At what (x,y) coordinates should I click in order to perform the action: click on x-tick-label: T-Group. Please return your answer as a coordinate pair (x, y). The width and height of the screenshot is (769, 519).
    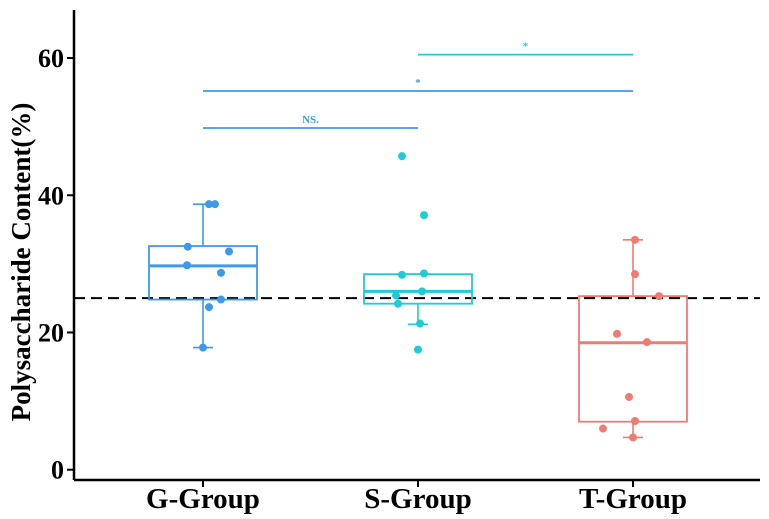
    Looking at the image, I should click on (633, 499).